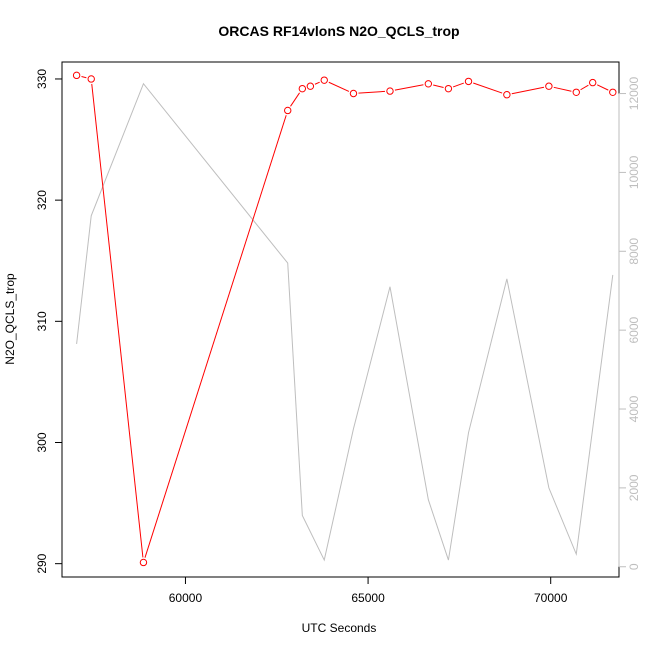 The image size is (650, 650). I want to click on y-tick-left-label: 320, so click(42, 200).